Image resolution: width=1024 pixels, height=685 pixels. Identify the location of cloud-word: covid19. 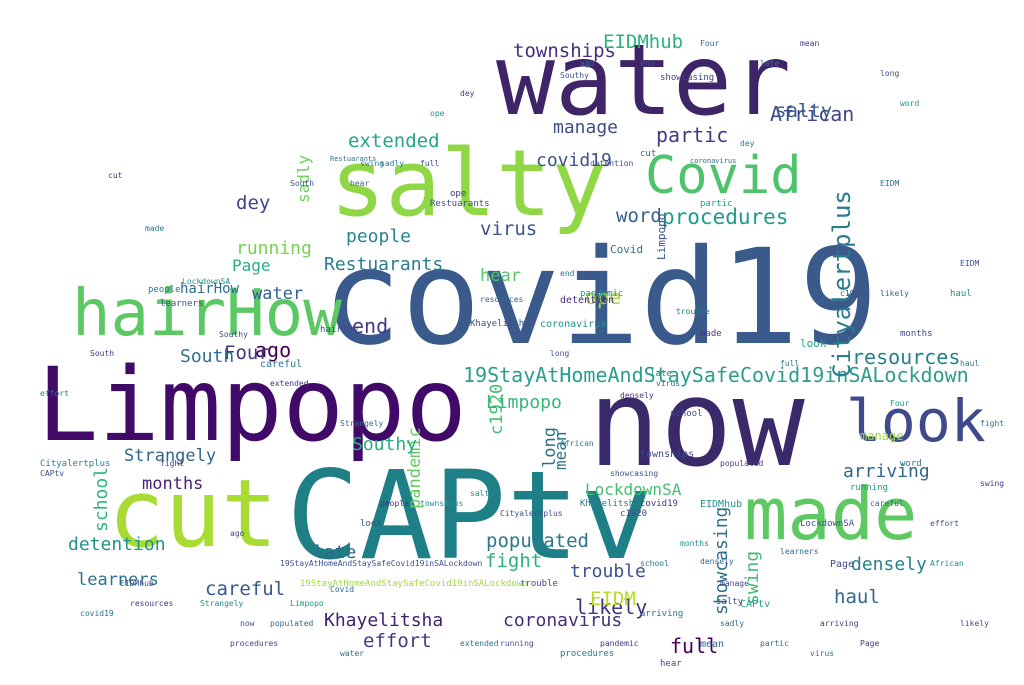
(574, 160).